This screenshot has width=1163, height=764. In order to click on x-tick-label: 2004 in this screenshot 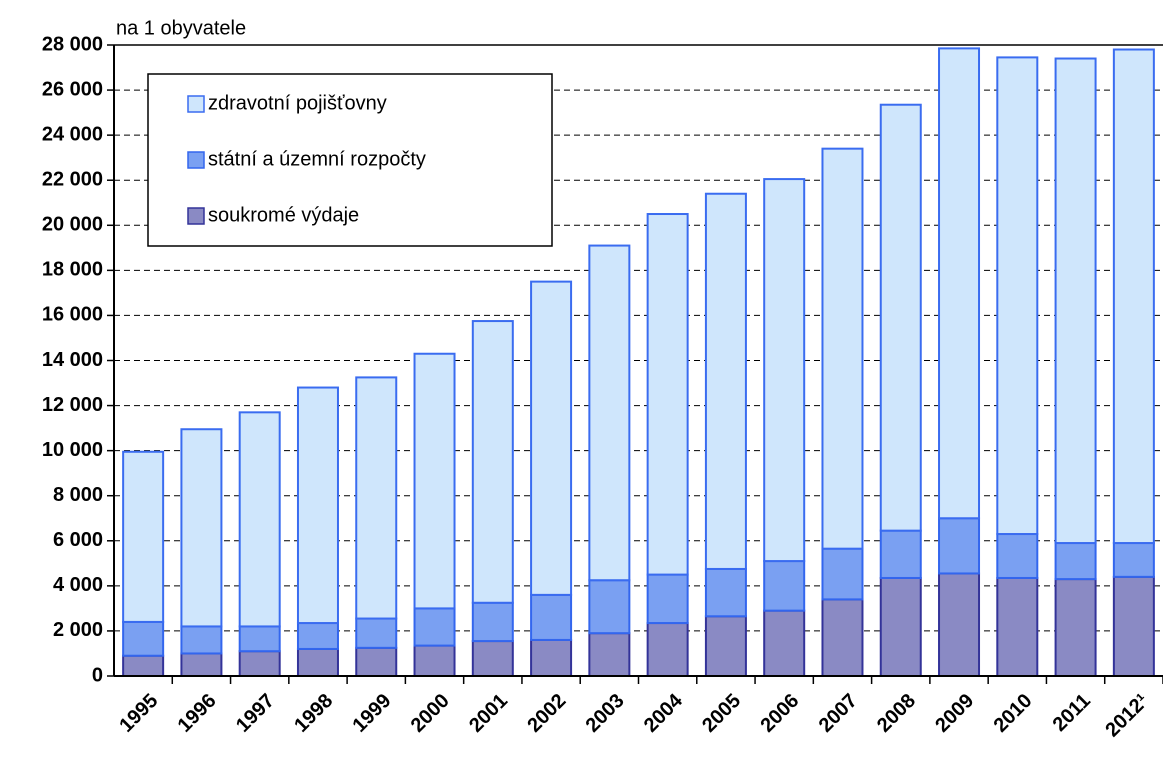, I will do `click(664, 713)`.